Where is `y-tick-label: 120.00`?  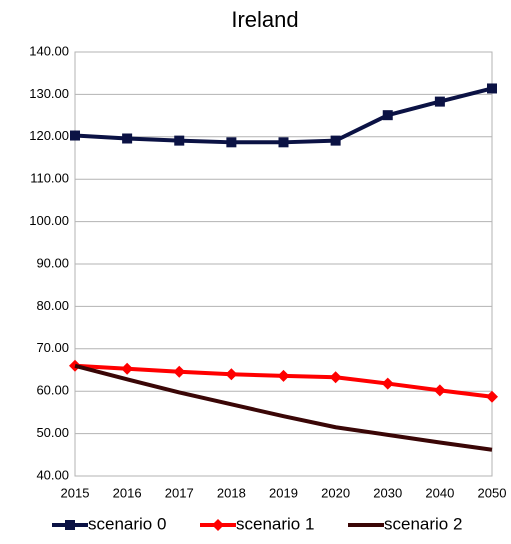 y-tick-label: 120.00 is located at coordinates (49, 135).